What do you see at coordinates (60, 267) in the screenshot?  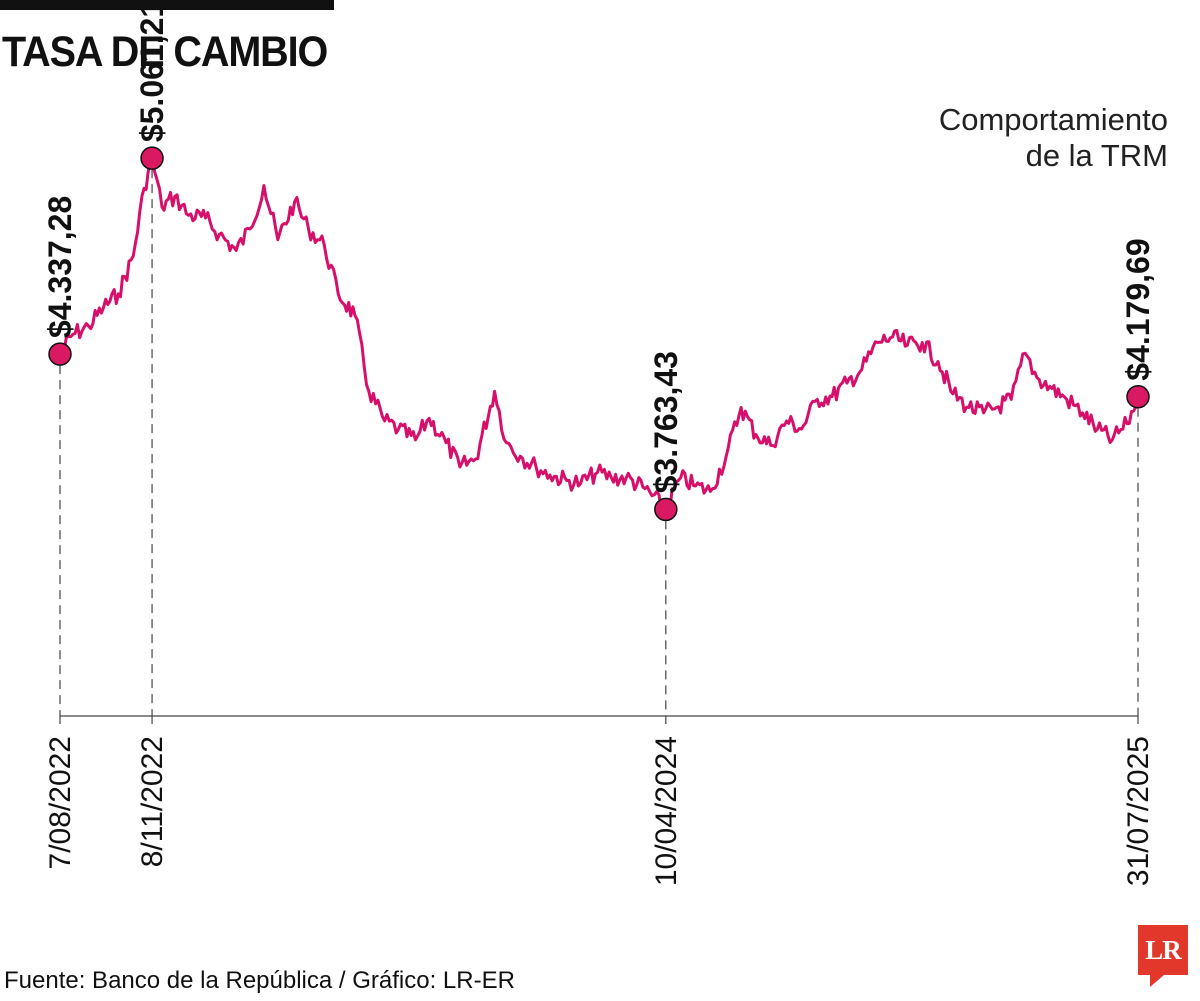 I see `value-label-0: $4.337,28` at bounding box center [60, 267].